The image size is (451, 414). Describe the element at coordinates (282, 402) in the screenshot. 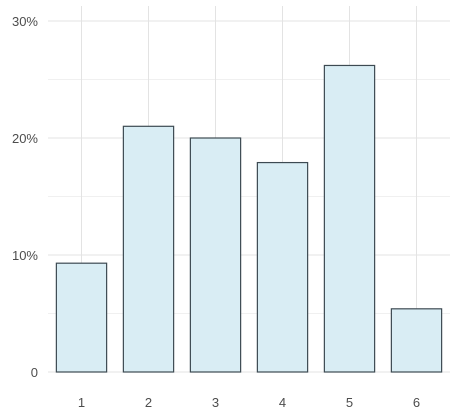

I see `x-tick-label: 4` at that location.